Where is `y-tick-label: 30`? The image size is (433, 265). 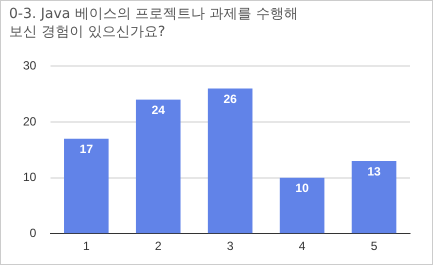 y-tick-label: 30 is located at coordinates (29, 65).